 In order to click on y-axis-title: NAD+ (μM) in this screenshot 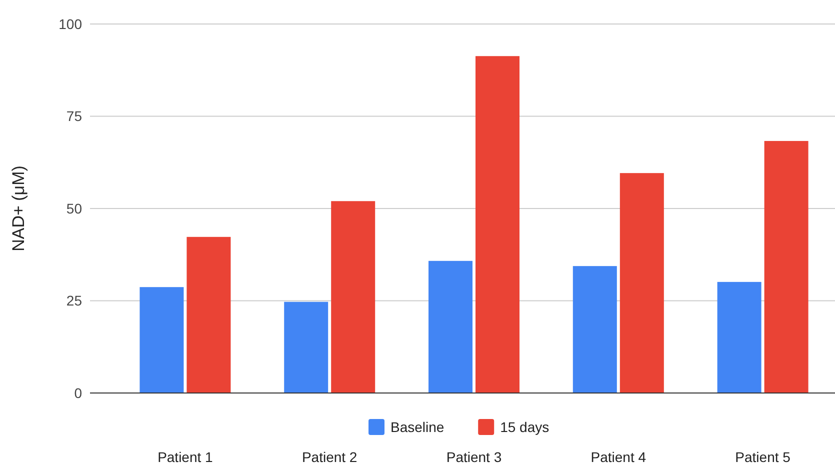, I will do `click(18, 209)`.